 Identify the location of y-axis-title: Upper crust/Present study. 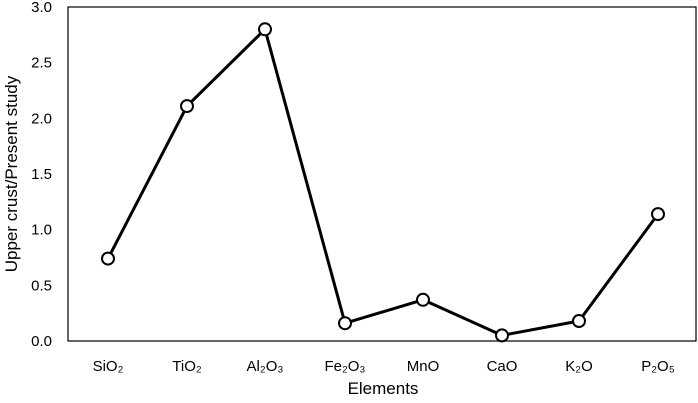
(11, 173).